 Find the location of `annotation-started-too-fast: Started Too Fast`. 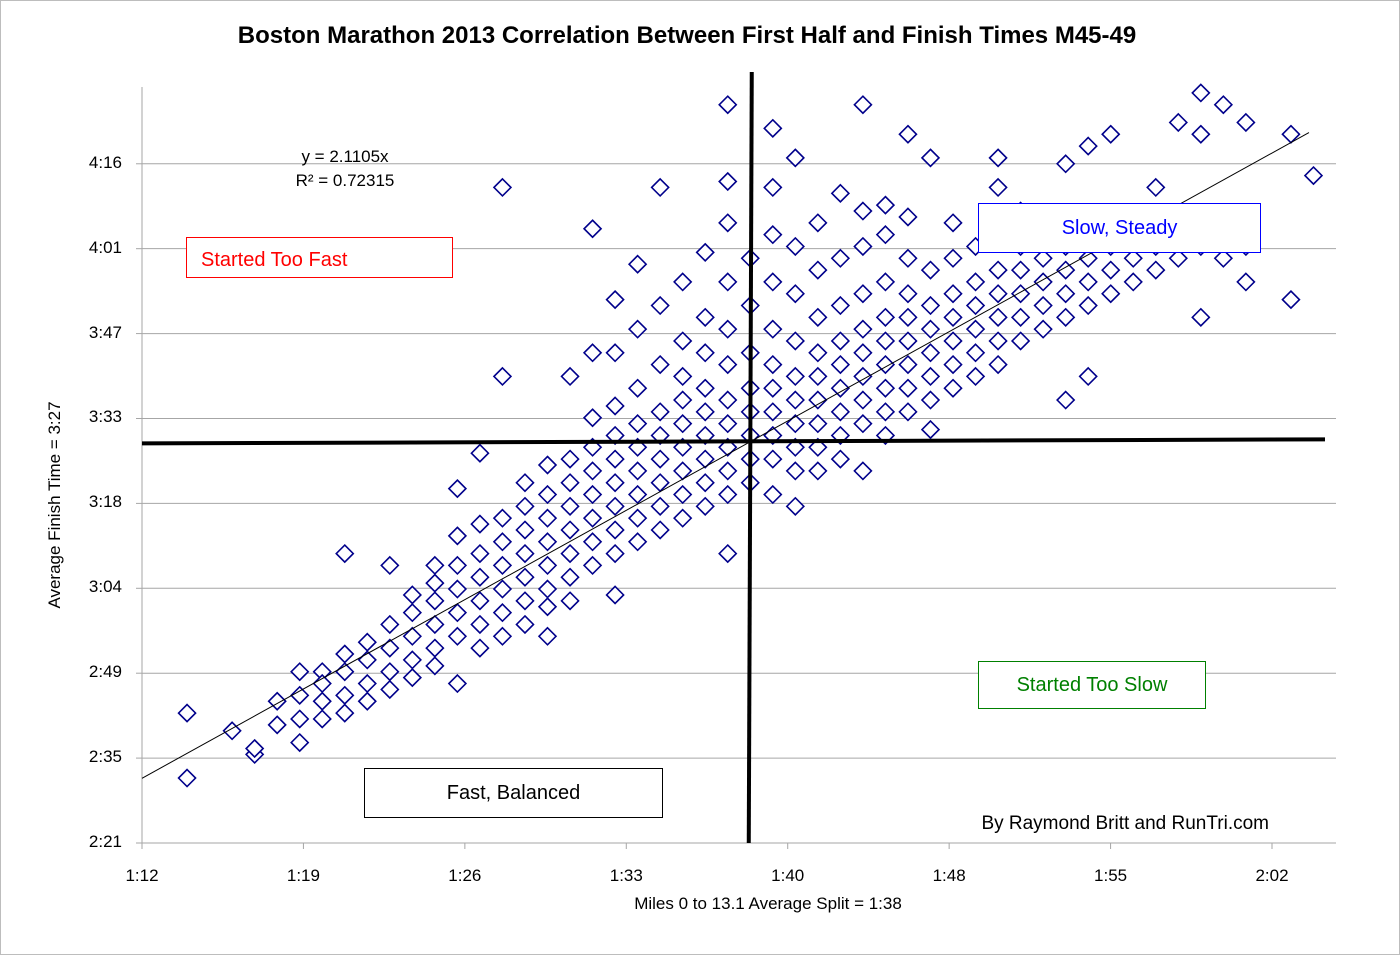

annotation-started-too-fast: Started Too Fast is located at coordinates (319, 257).